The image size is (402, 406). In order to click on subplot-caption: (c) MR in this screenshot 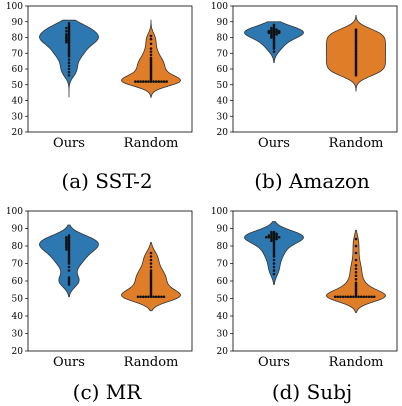, I will do `click(108, 392)`.